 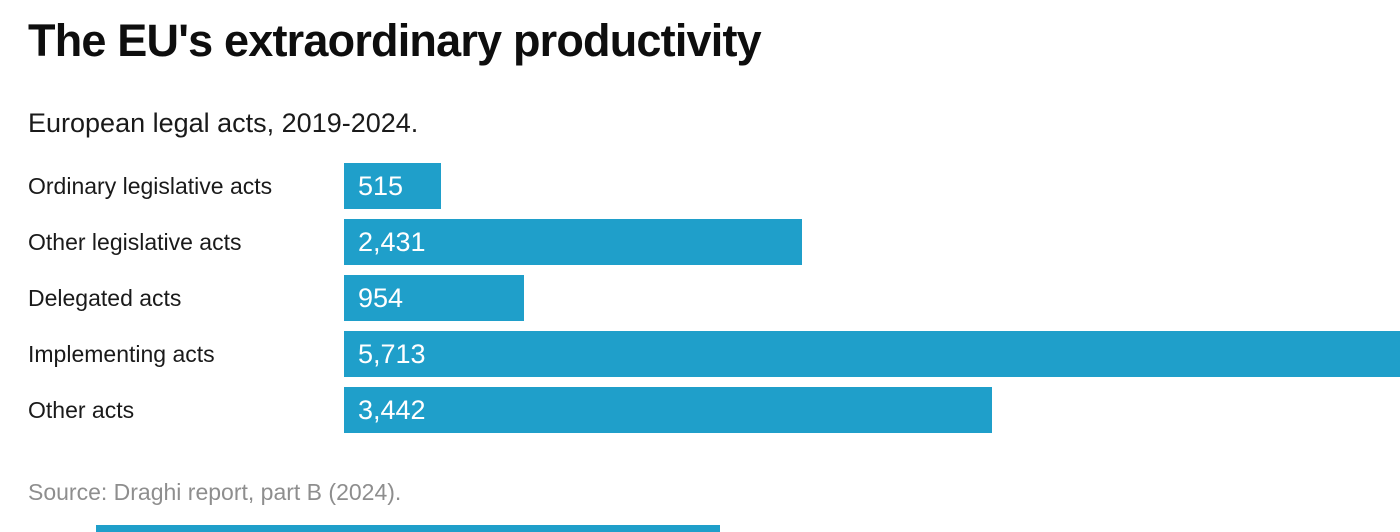 I want to click on value-label: 2,431, so click(x=392, y=242).